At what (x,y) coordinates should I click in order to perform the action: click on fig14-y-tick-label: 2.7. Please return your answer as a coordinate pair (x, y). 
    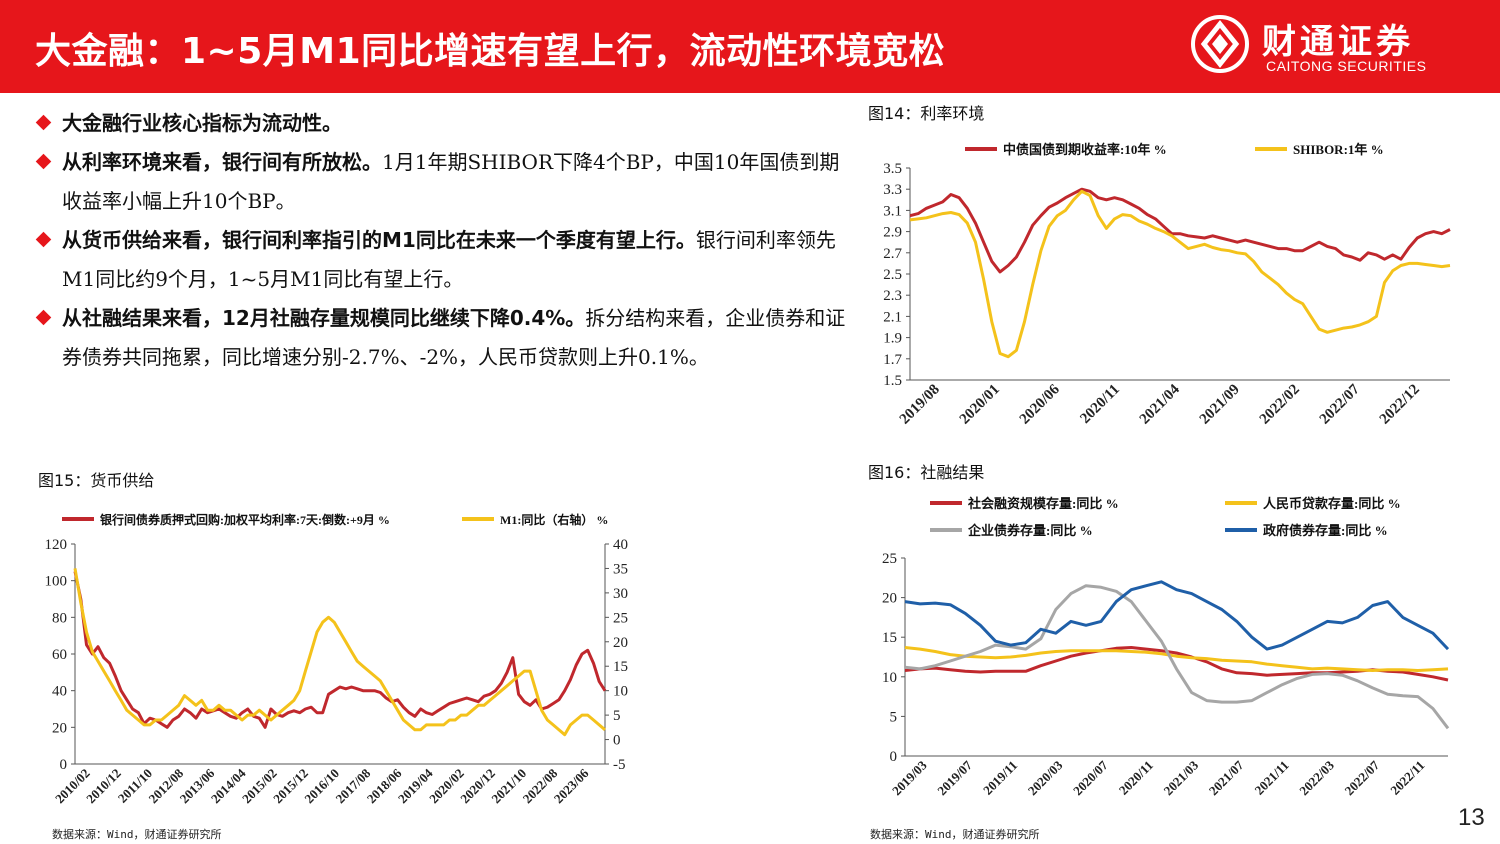
    Looking at the image, I should click on (892, 254).